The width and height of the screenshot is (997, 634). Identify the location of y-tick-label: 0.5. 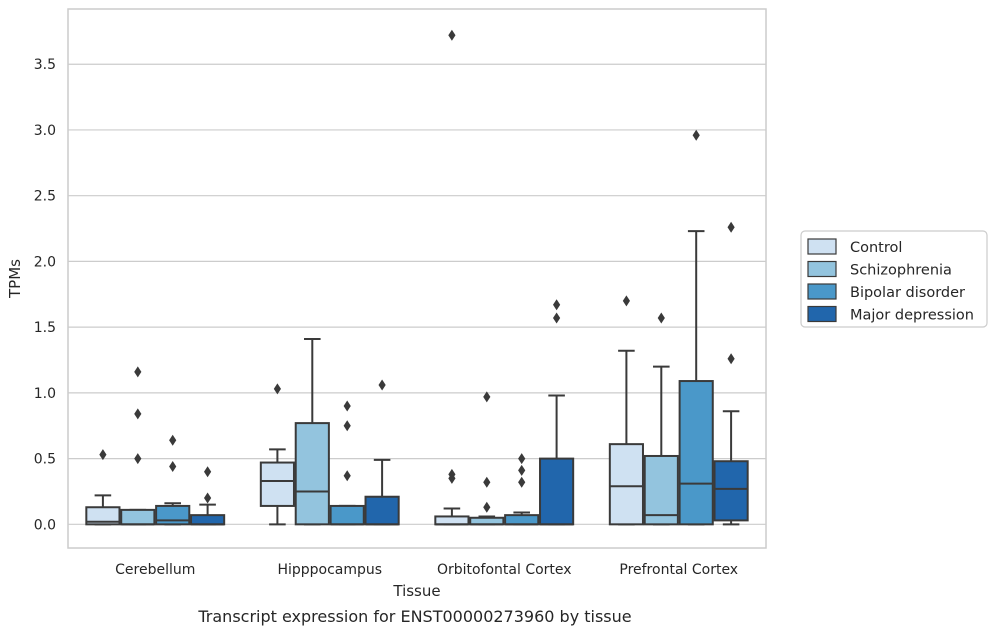
(45, 460).